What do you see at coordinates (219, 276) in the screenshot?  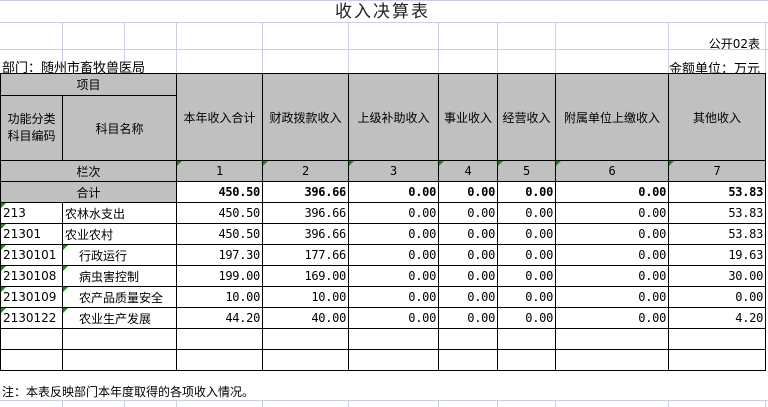 I see `amount-cell: 199.00` at bounding box center [219, 276].